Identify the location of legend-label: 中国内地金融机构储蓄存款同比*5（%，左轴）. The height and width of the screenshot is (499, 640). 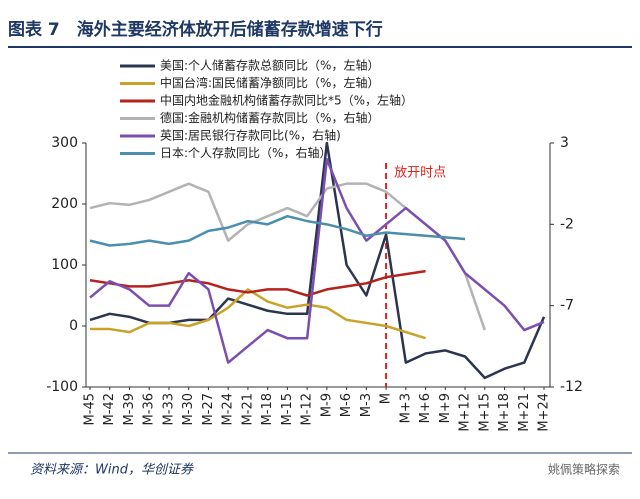
(286, 100).